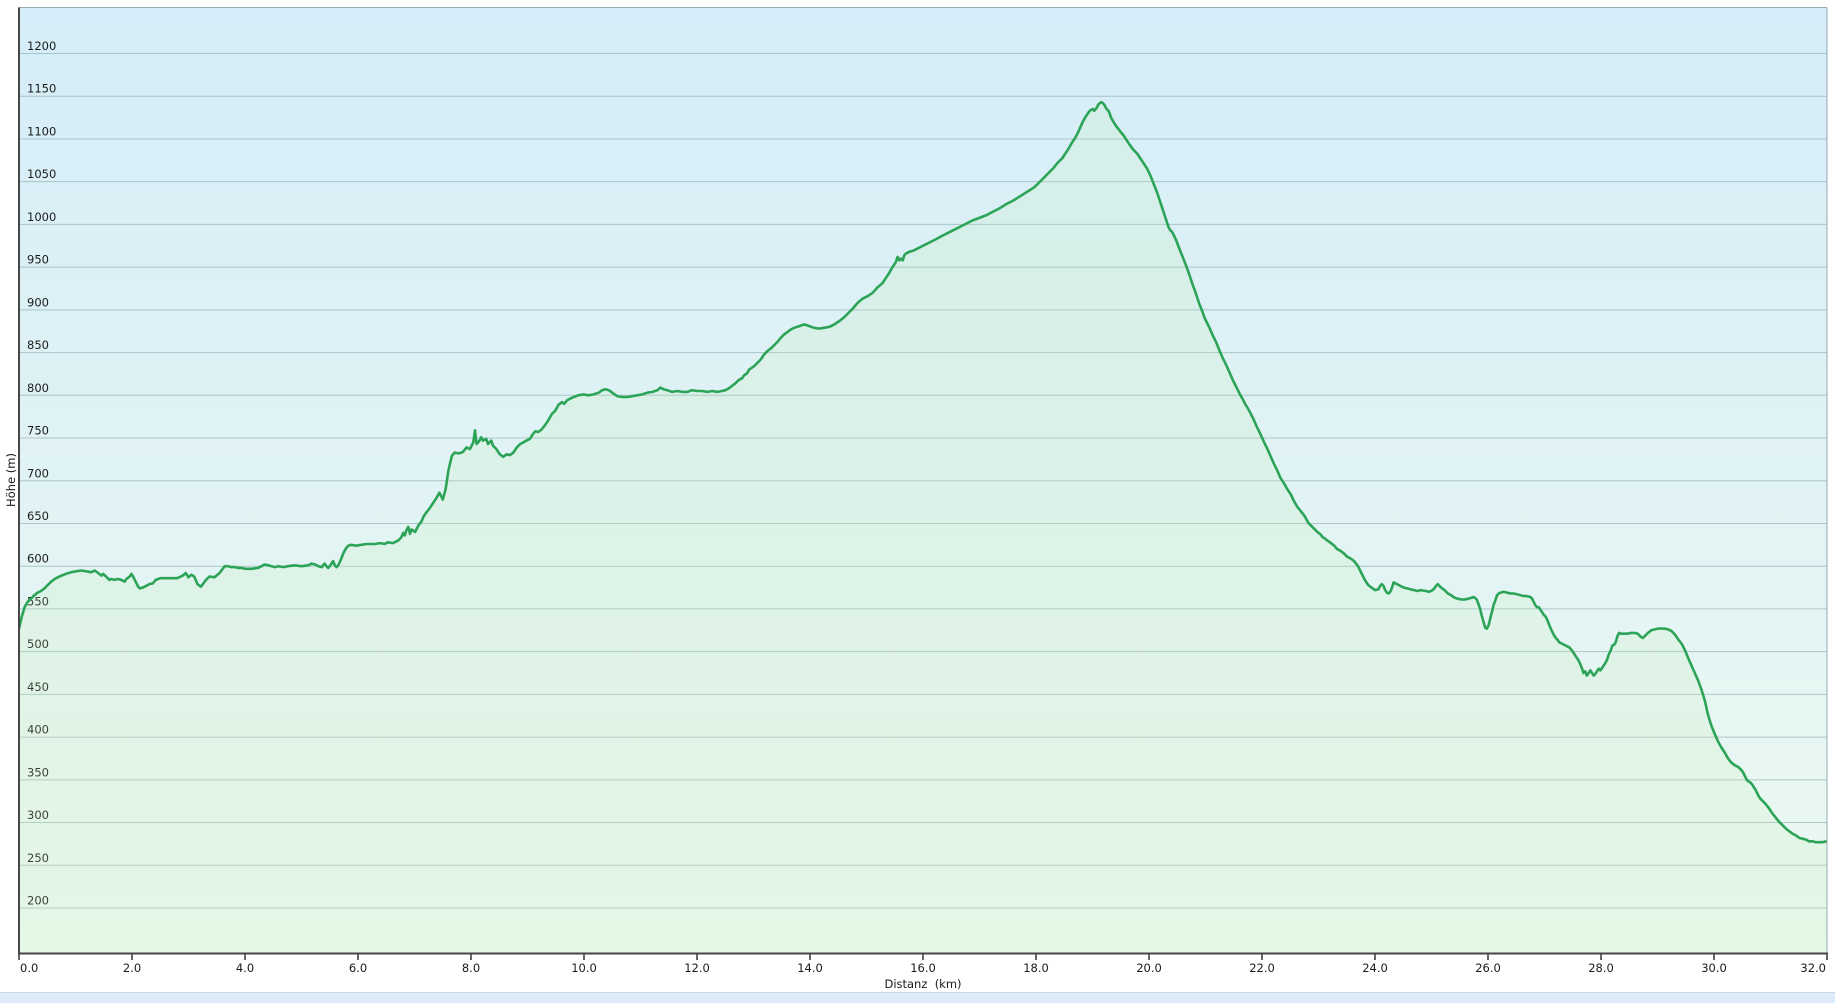  Describe the element at coordinates (358, 968) in the screenshot. I see `x-tick-label: 6.0` at that location.